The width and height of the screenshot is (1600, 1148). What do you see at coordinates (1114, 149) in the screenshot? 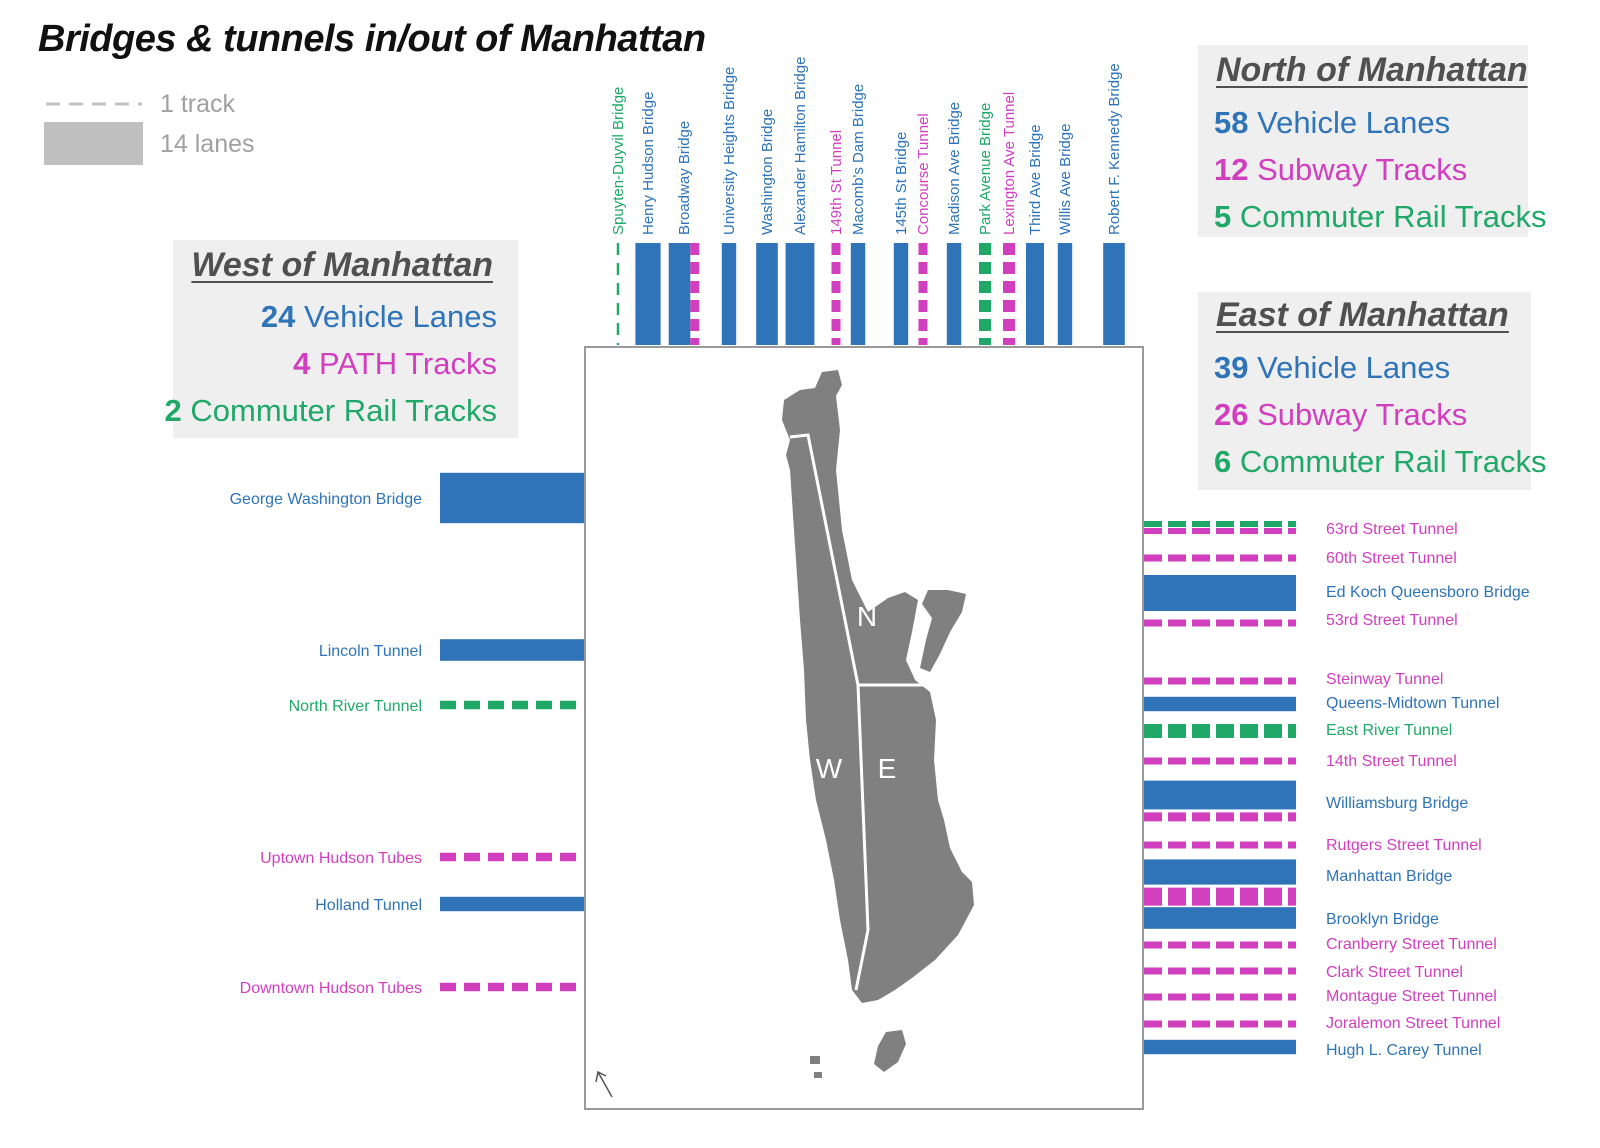
I see `north-label-robert-f-kennedy-bridge: Robert F. Kennedy Bridge` at bounding box center [1114, 149].